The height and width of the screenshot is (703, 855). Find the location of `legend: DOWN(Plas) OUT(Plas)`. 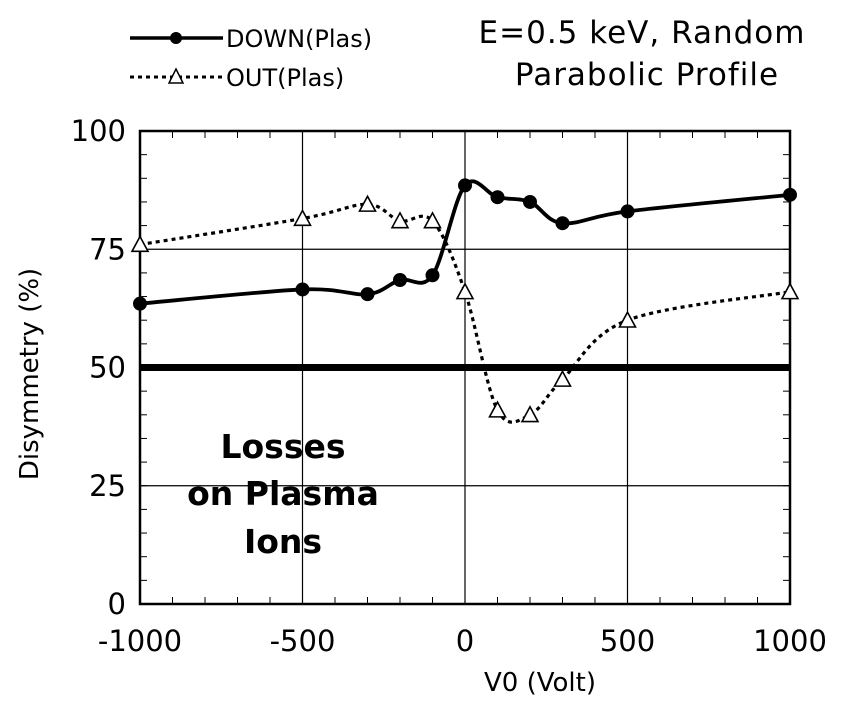

legend: DOWN(Plas) OUT(Plas) is located at coordinates (251, 58).